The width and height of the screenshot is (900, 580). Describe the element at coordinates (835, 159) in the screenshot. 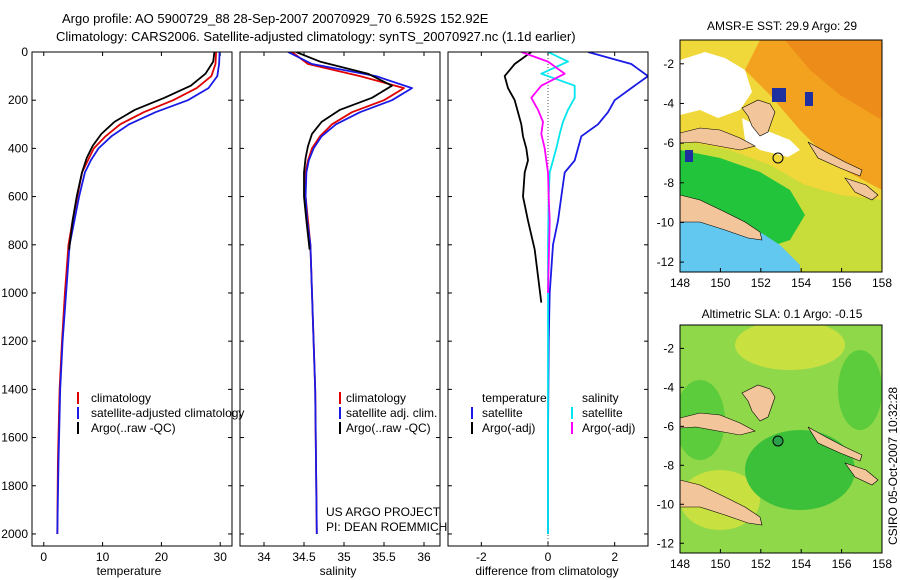

I see `sst-land-bougainville` at that location.